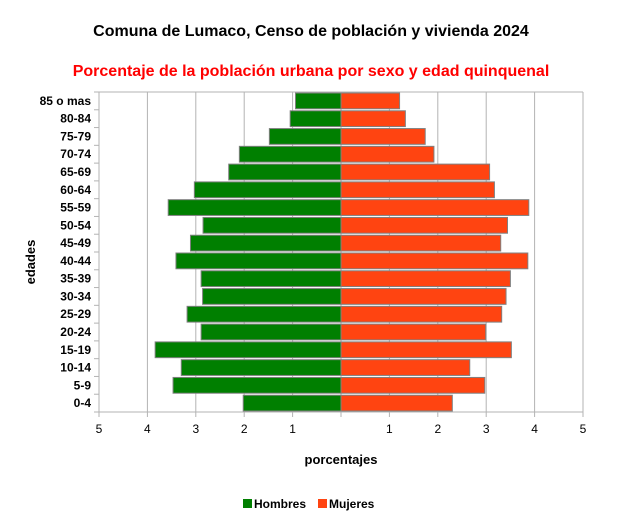 The image size is (623, 516). I want to click on y-tick-label: 25-29, so click(75, 314).